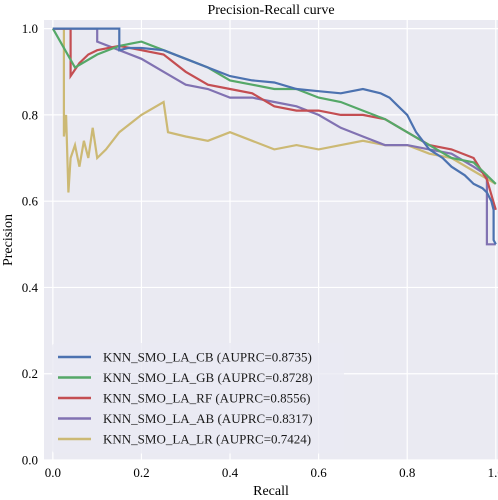 Image resolution: width=498 pixels, height=500 pixels. I want to click on y-tick-label: 0.4, so click(30, 287).